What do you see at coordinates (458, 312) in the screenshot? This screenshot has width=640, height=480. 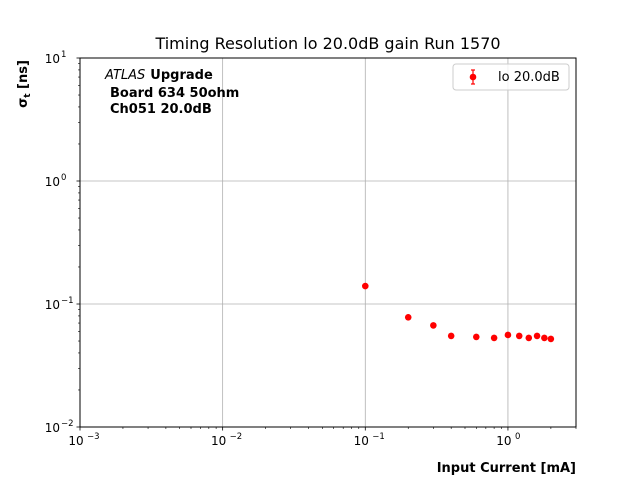 I see `data-points` at bounding box center [458, 312].